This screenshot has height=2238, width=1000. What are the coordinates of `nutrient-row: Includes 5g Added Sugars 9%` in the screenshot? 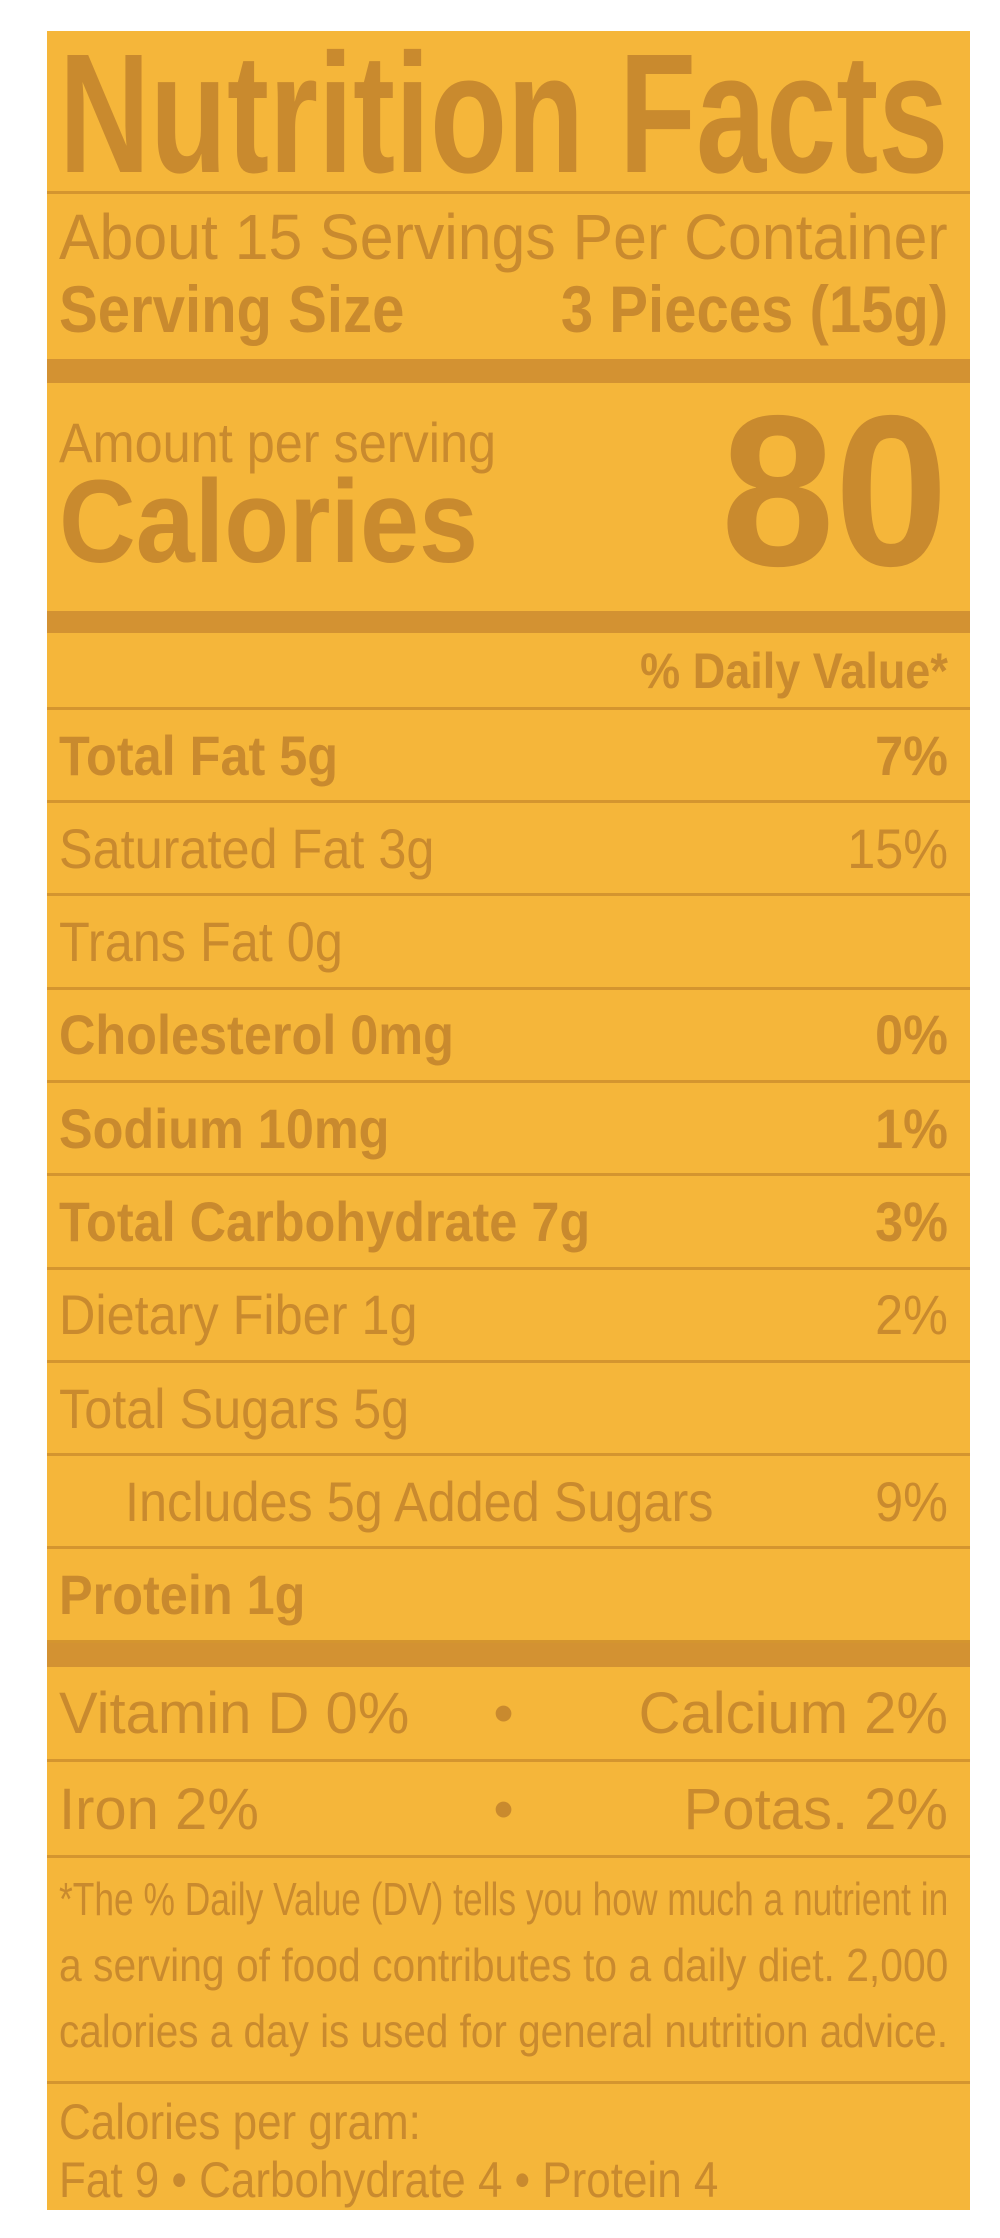 It's located at (508, 1503).